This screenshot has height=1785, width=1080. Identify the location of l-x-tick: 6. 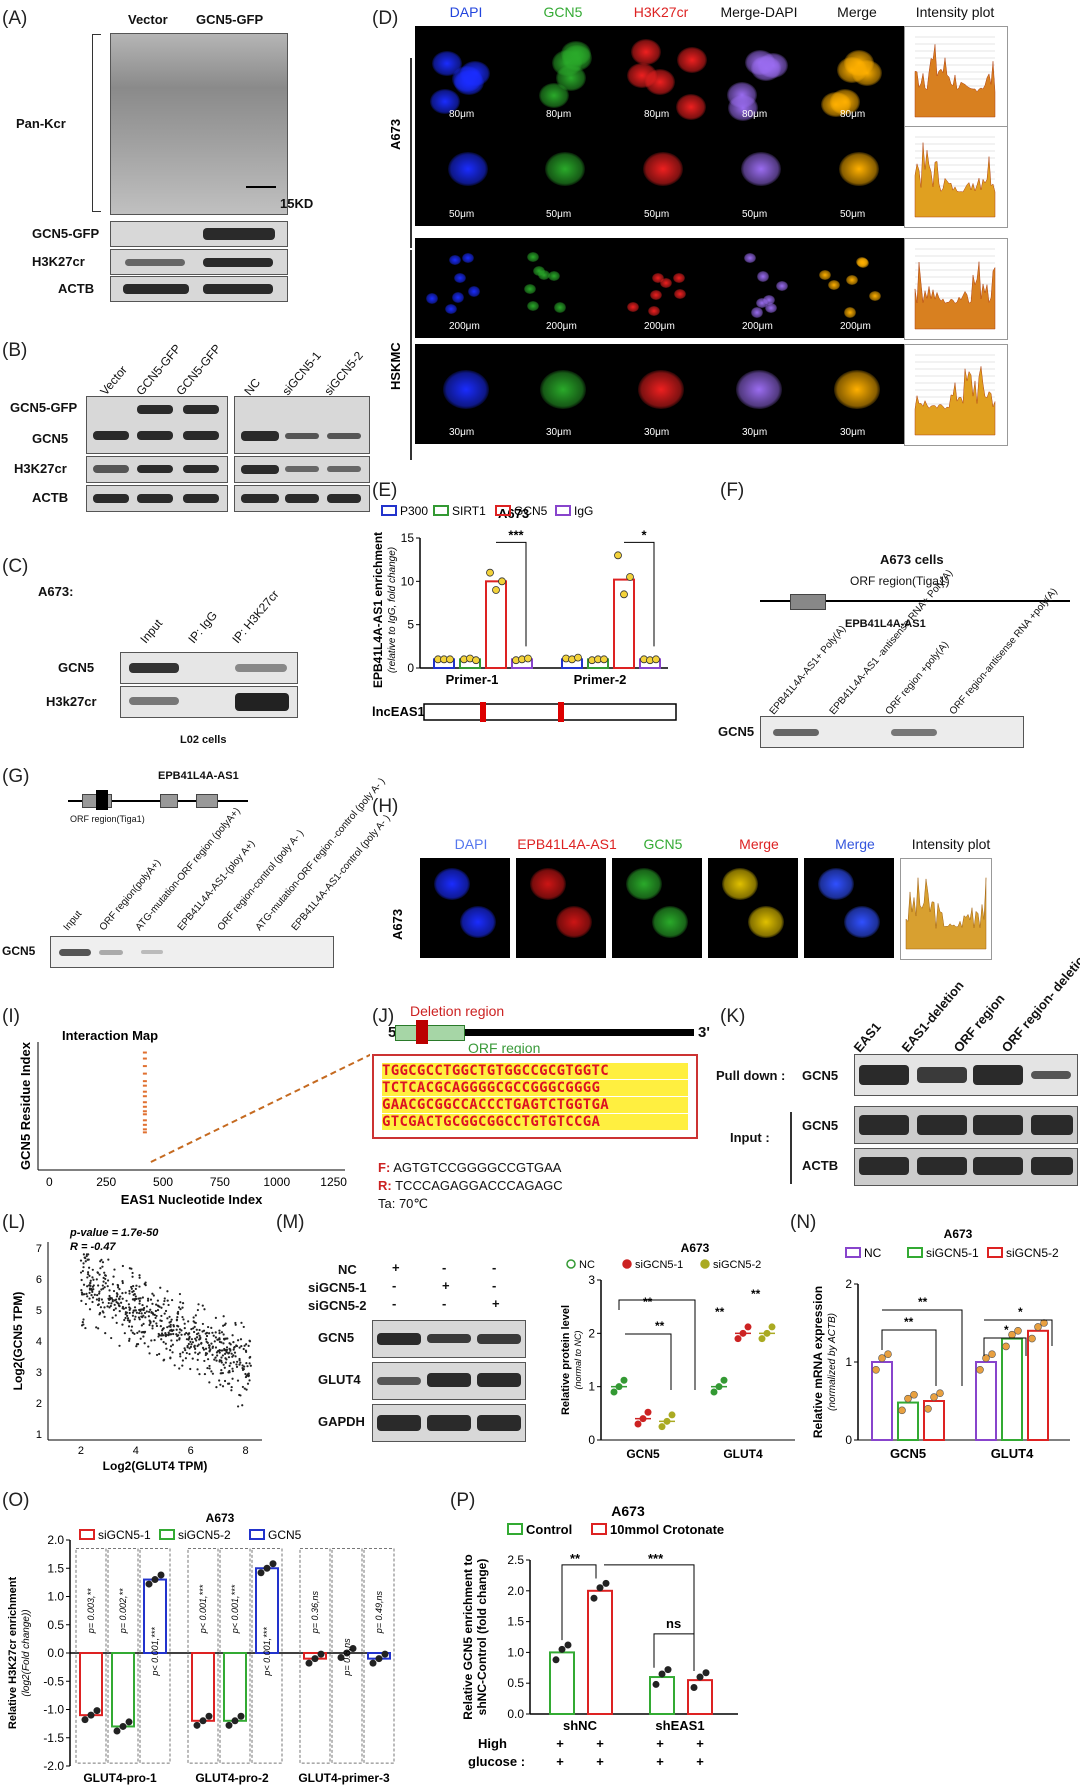
(191, 1451).